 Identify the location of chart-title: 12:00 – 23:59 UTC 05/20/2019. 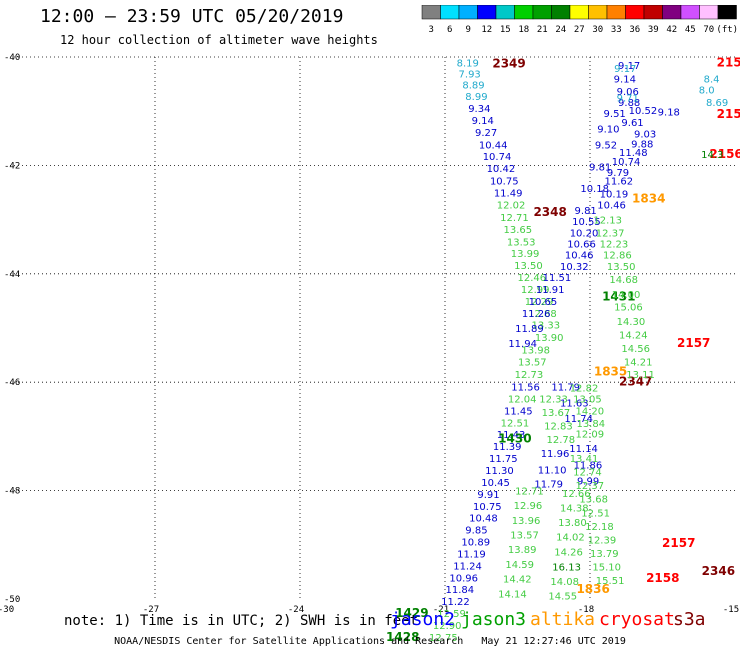
(192, 16).